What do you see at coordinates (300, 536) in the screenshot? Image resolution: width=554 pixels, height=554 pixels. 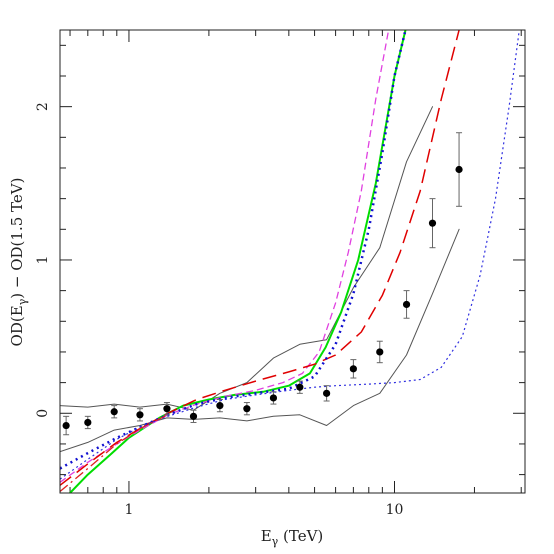 I see `x-axis-title-unit: (TeV)` at bounding box center [300, 536].